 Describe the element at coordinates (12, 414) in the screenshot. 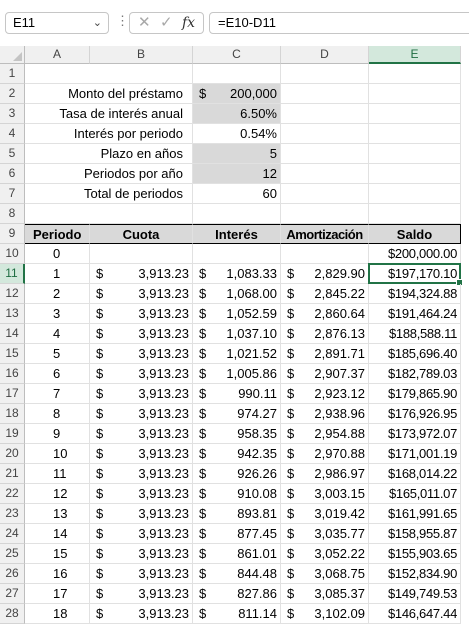

I see `row-header: 18` at that location.